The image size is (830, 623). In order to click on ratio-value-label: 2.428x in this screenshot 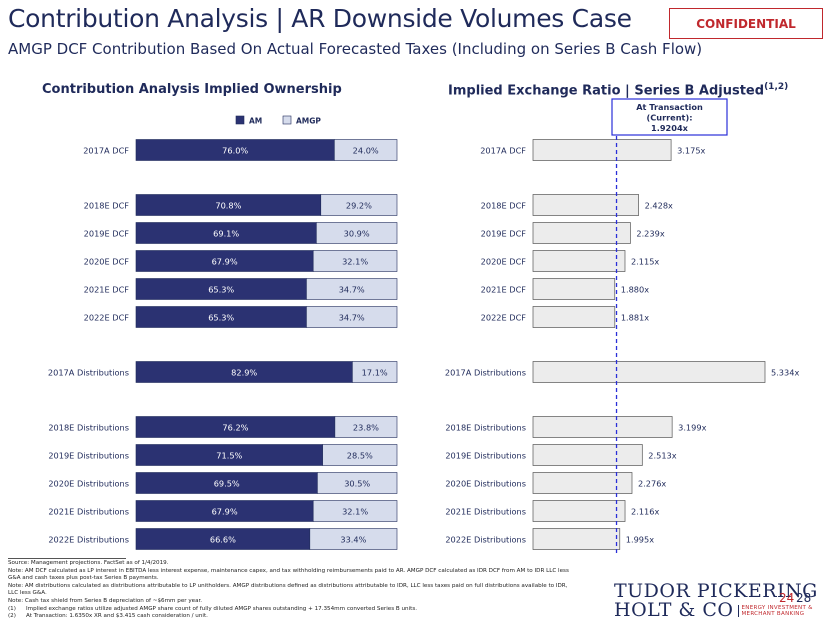, I will do `click(659, 206)`.